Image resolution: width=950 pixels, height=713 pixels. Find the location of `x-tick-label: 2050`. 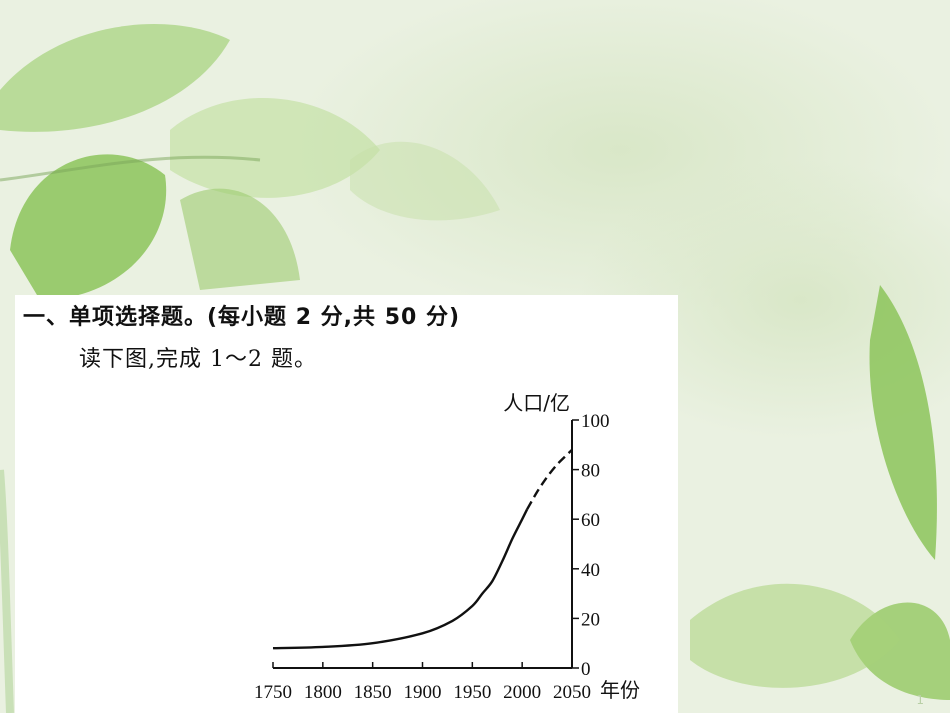

x-tick-label: 2050 is located at coordinates (572, 692).